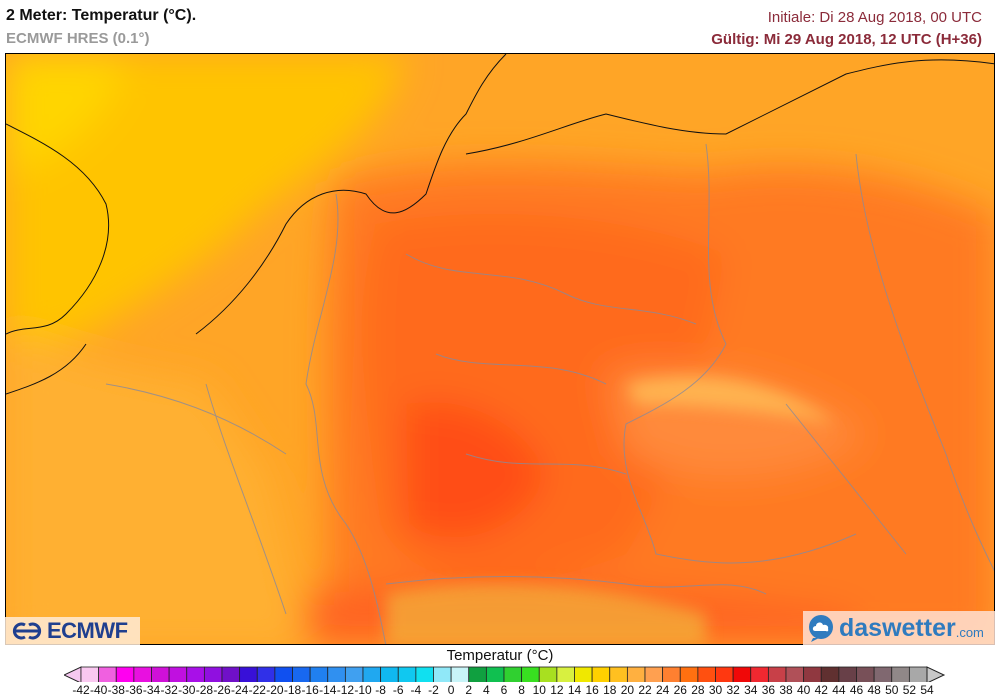  What do you see at coordinates (81, 690) in the screenshot?
I see `legend-tick-label: -42` at bounding box center [81, 690].